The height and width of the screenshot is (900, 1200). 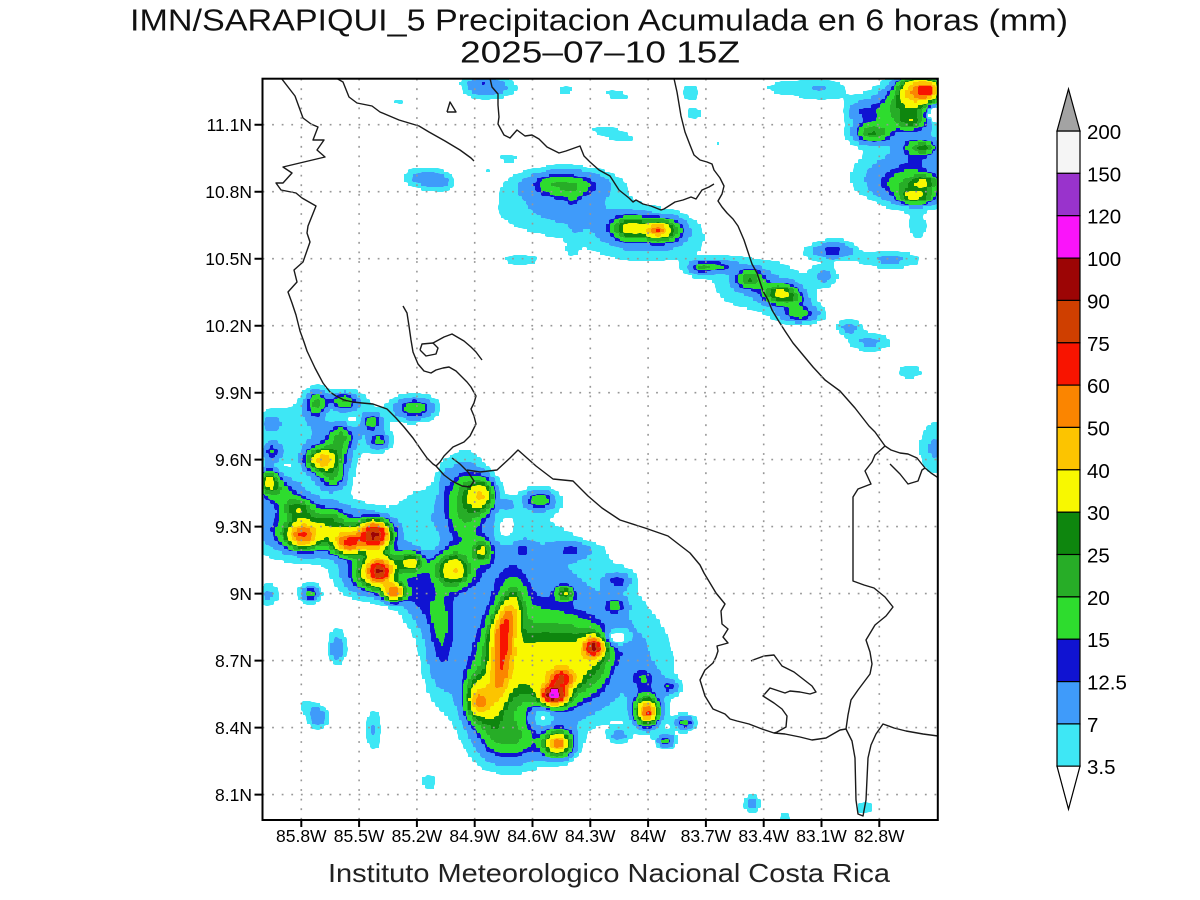 I want to click on svg-text: 84W, so click(x=648, y=836).